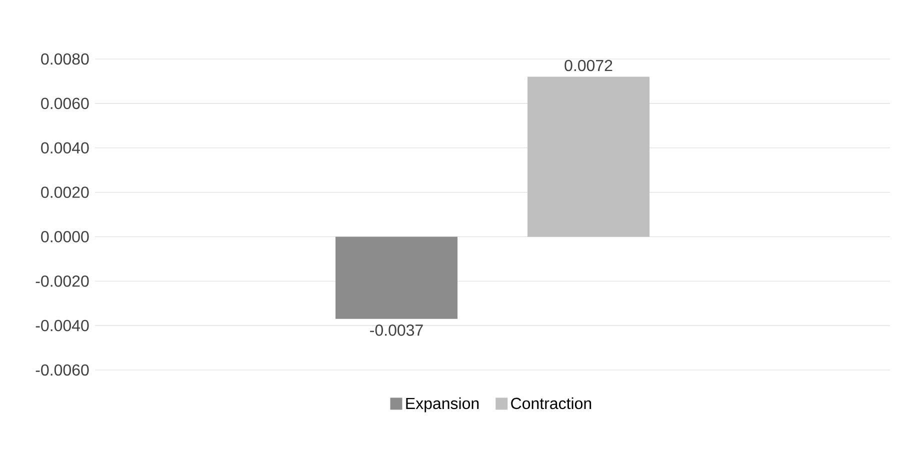 Image resolution: width=906 pixels, height=457 pixels. What do you see at coordinates (65, 192) in the screenshot?
I see `y-tick-label: 0.0020` at bounding box center [65, 192].